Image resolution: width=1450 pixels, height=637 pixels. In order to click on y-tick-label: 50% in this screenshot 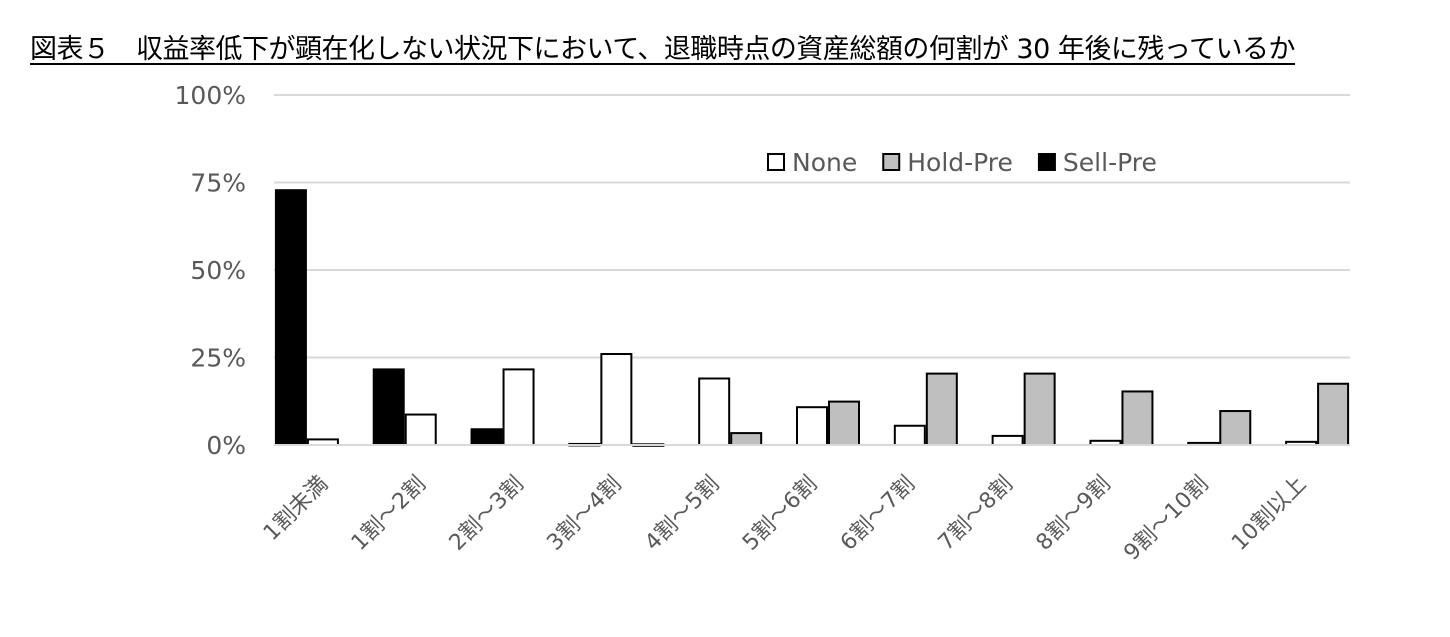, I will do `click(218, 270)`.